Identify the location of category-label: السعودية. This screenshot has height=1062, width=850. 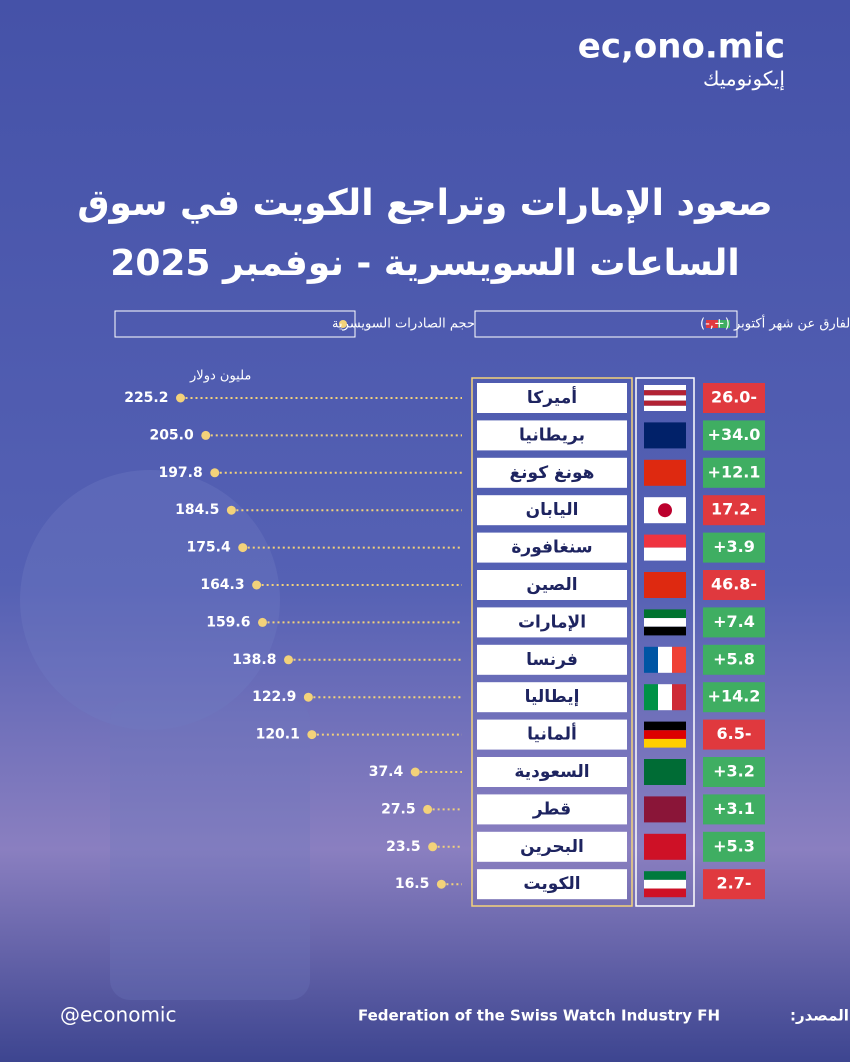
(551, 772).